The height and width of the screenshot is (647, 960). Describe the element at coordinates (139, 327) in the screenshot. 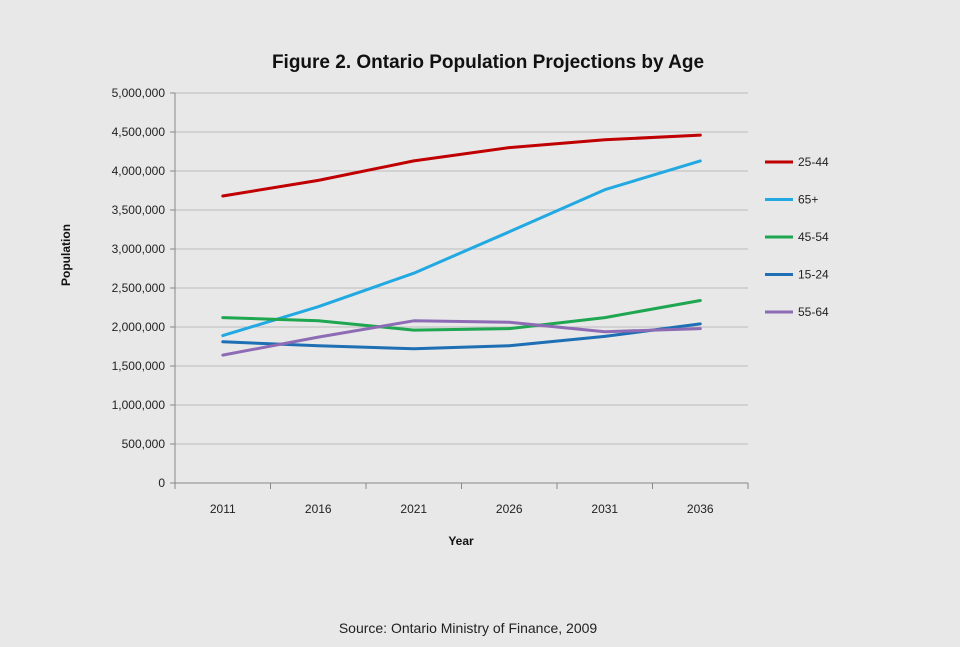

I see `y-tick-label: 2,000,000` at that location.